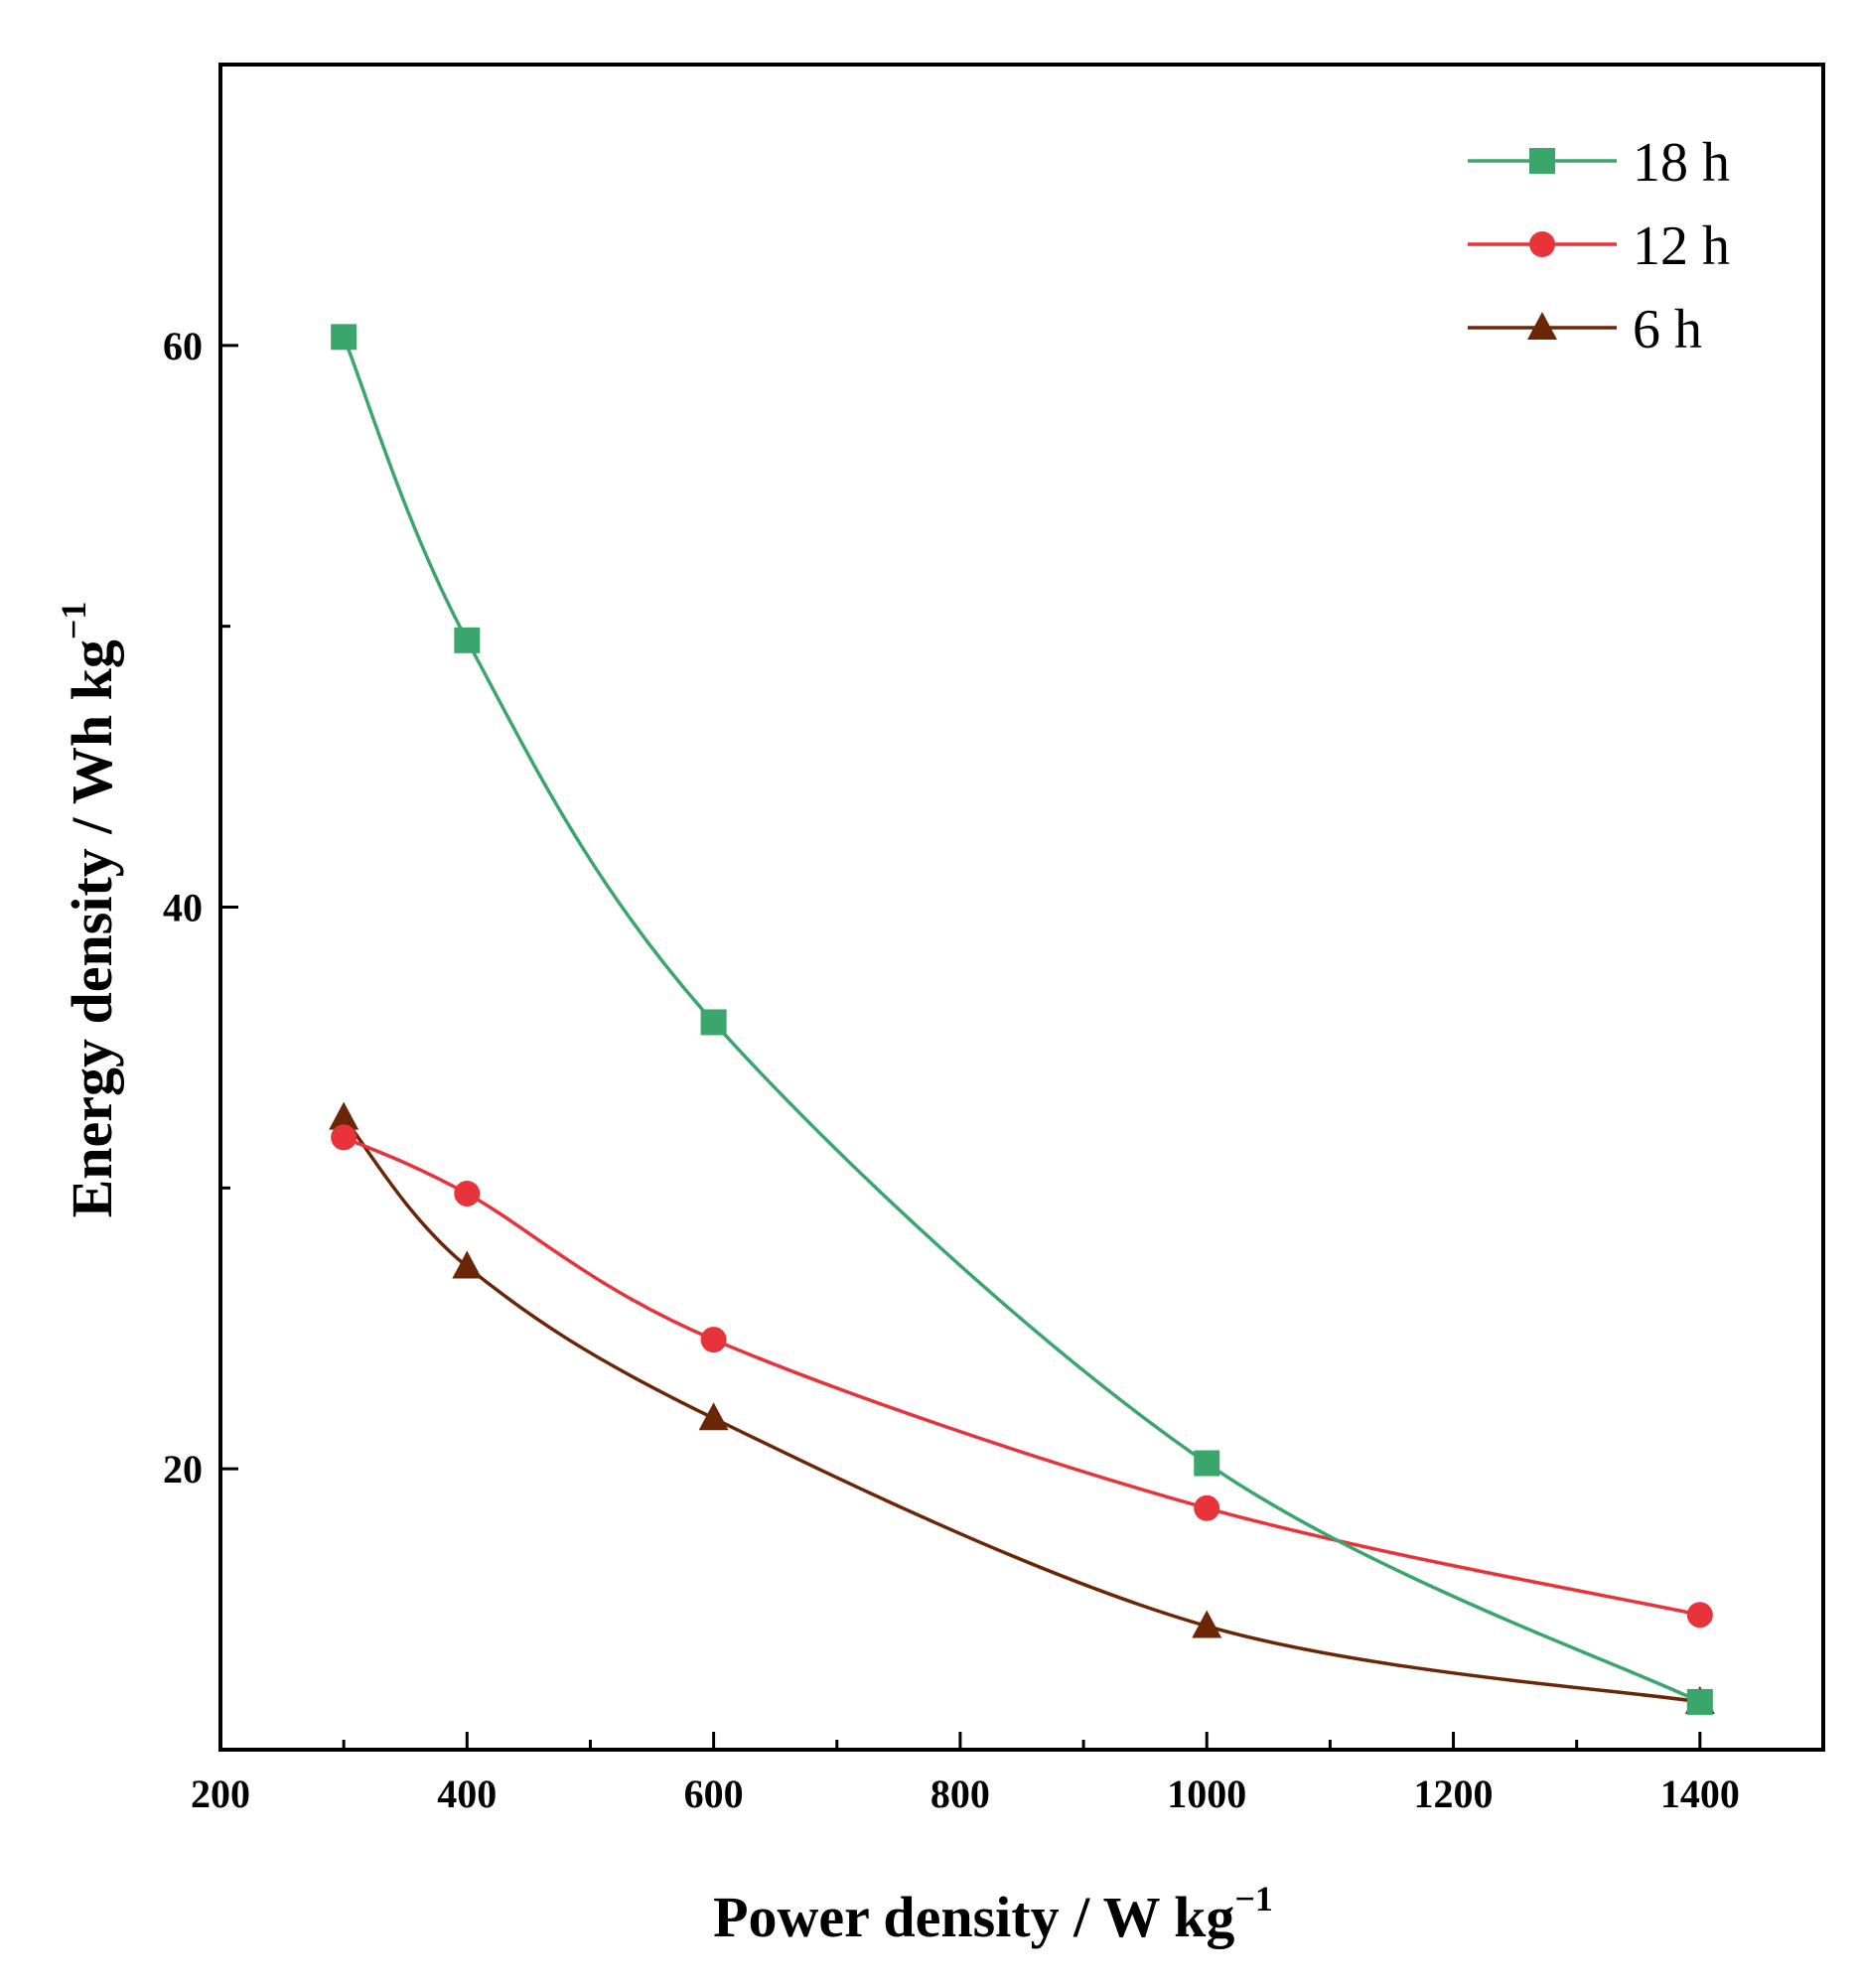  I want to click on legend: 18 h 12 h 6 h, so click(1599, 246).